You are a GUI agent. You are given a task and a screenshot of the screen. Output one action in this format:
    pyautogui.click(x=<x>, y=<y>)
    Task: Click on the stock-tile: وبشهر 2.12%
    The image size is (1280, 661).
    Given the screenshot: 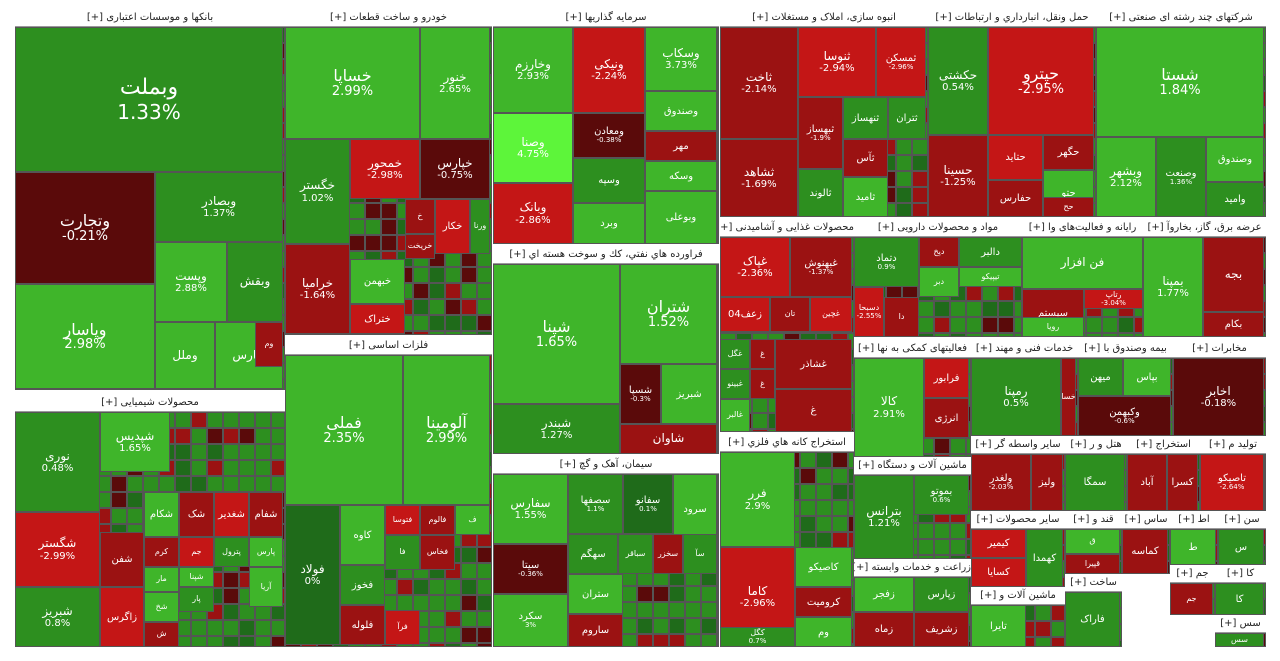 What is the action you would take?
    pyautogui.click(x=1126, y=177)
    